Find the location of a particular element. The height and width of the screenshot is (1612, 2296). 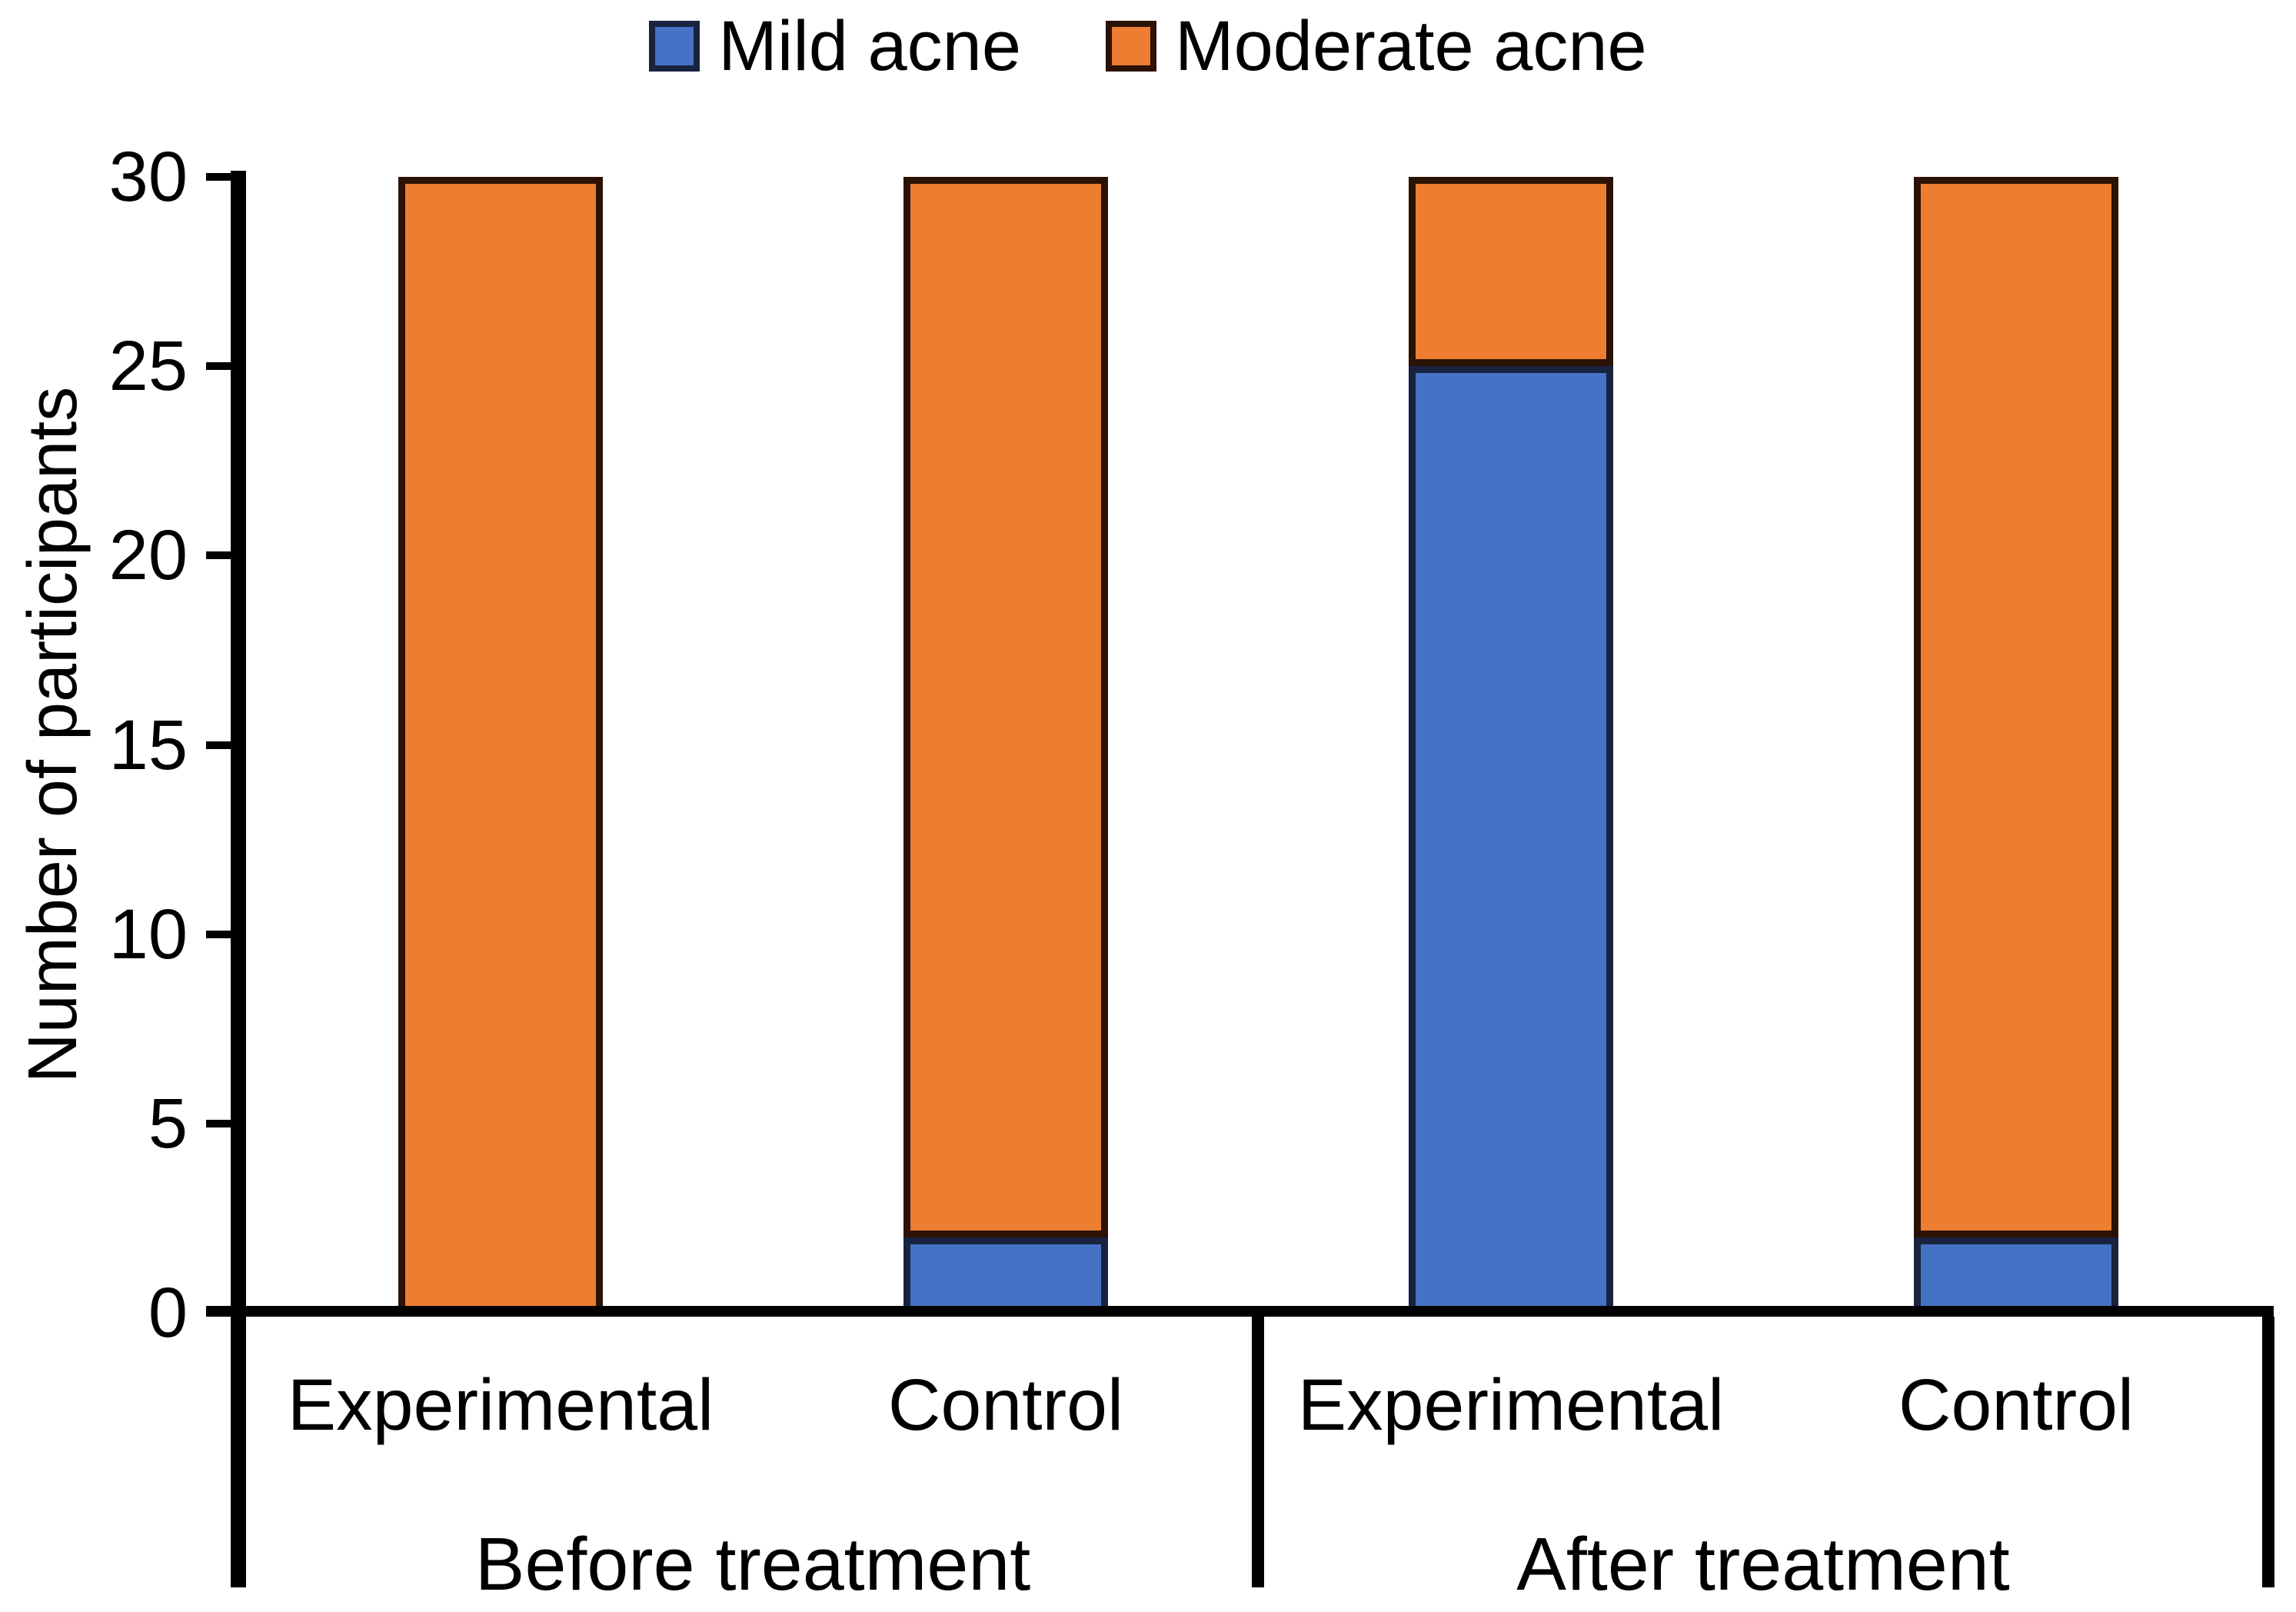

y-tick-label: 30 is located at coordinates (148, 177).